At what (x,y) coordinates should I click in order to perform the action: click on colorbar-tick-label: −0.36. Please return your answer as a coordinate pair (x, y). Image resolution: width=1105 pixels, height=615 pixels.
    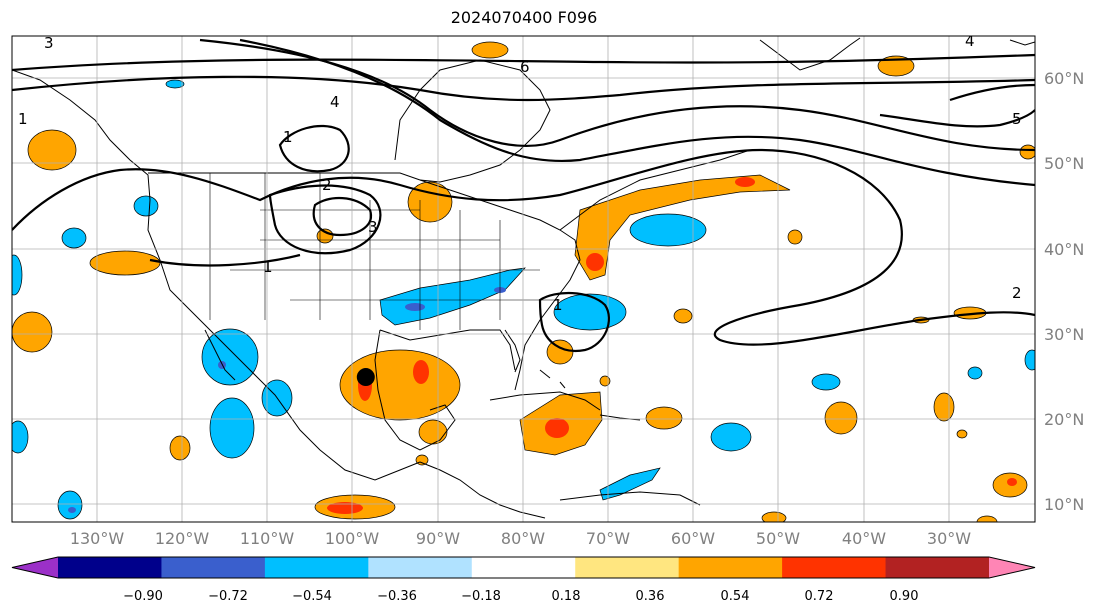
    Looking at the image, I should click on (397, 596).